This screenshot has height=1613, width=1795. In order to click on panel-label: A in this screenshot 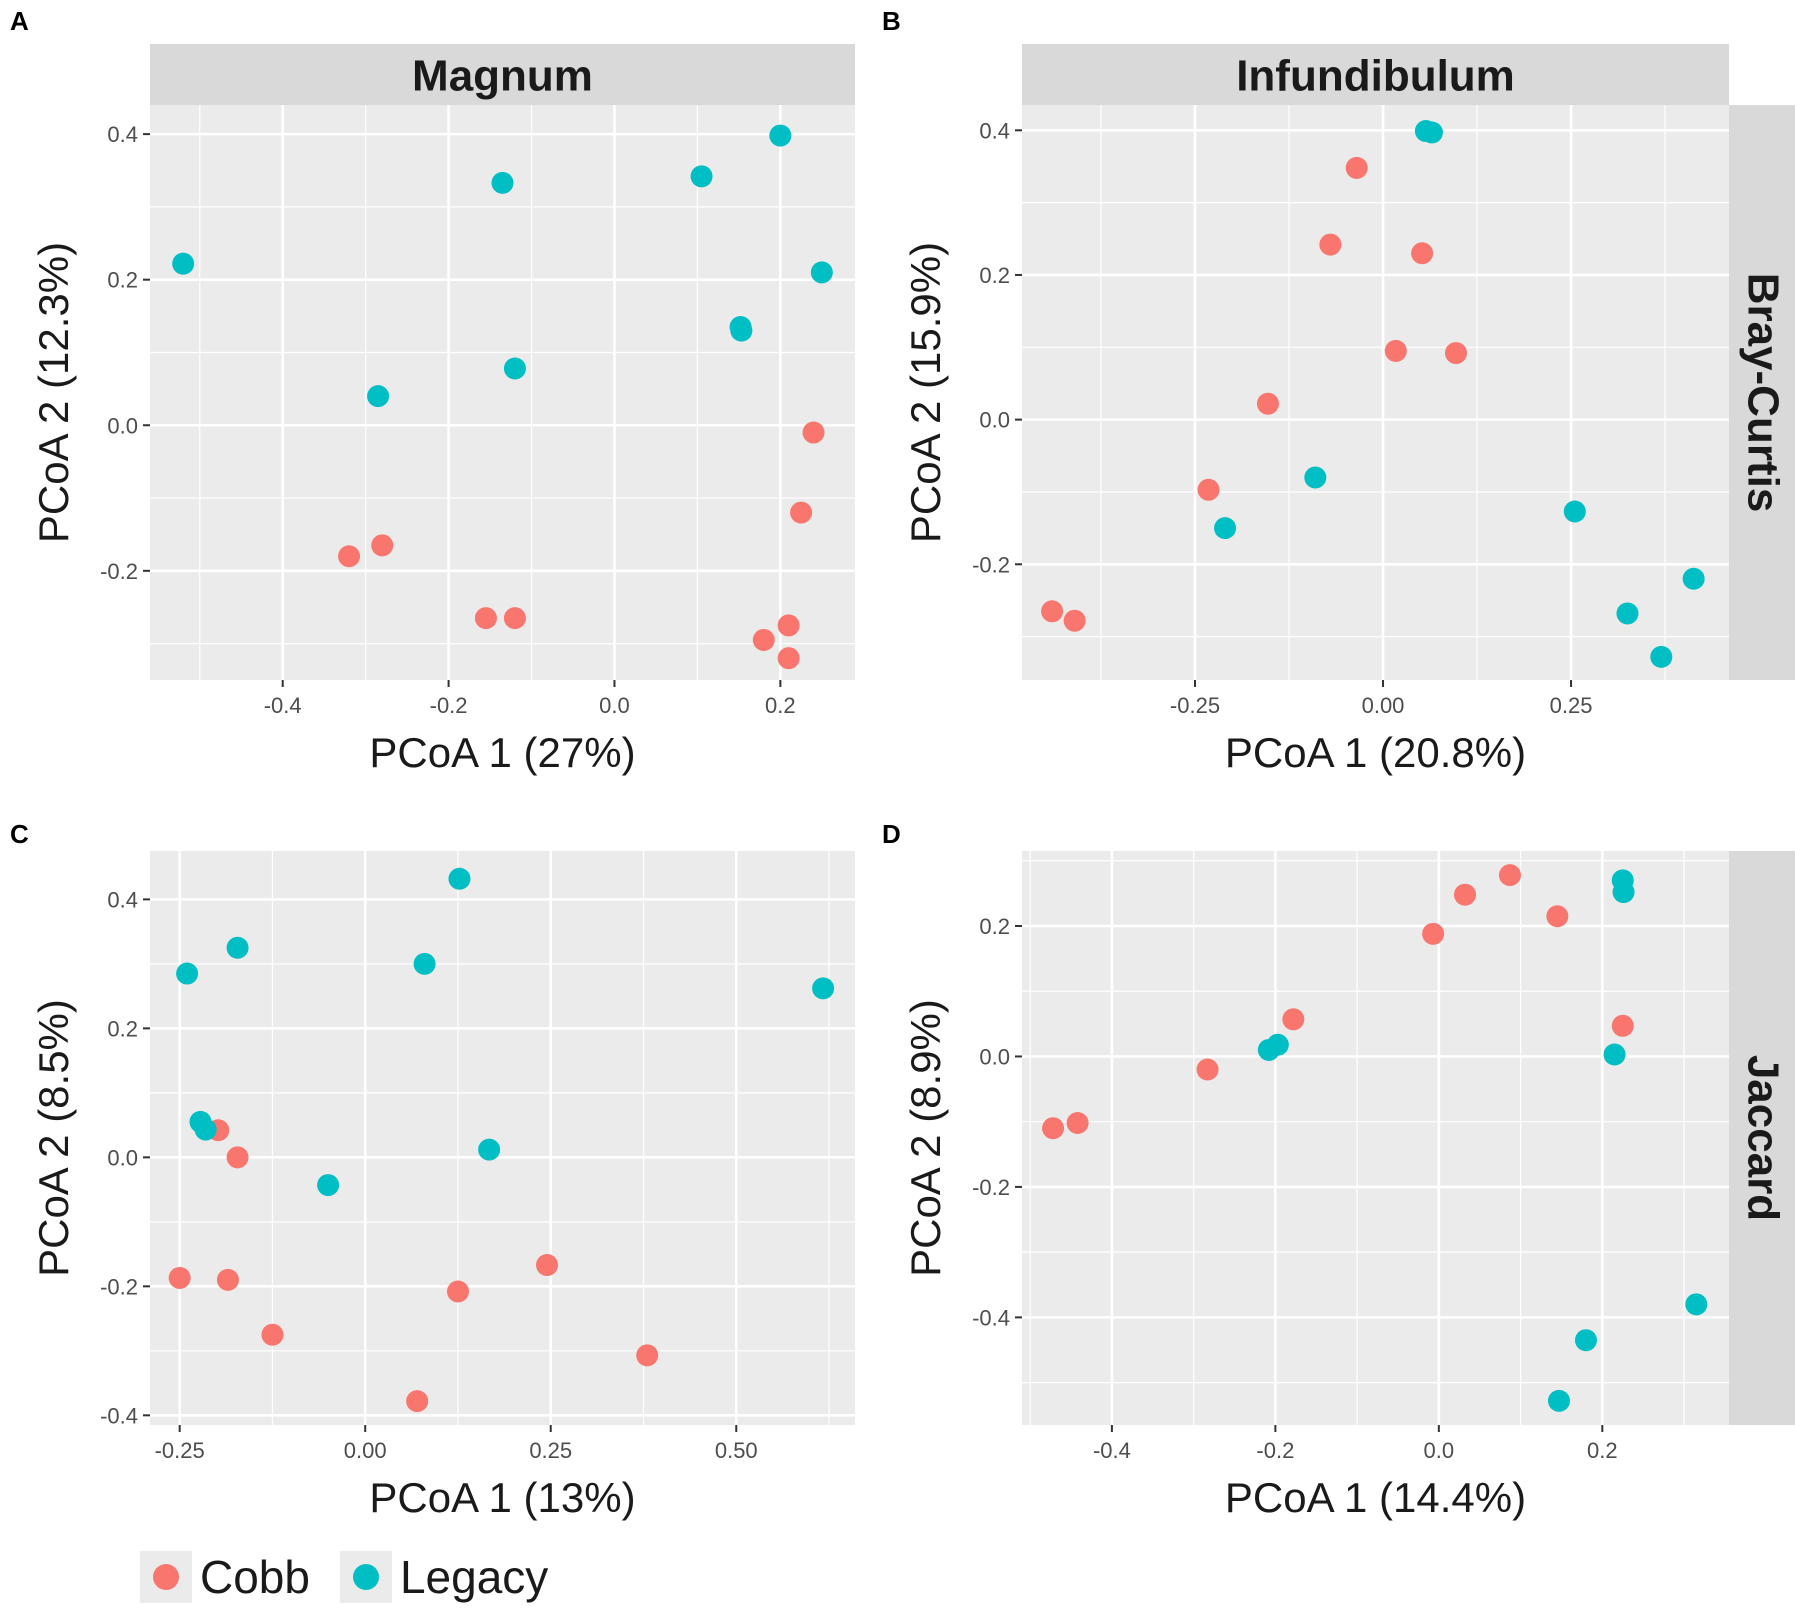, I will do `click(19, 21)`.